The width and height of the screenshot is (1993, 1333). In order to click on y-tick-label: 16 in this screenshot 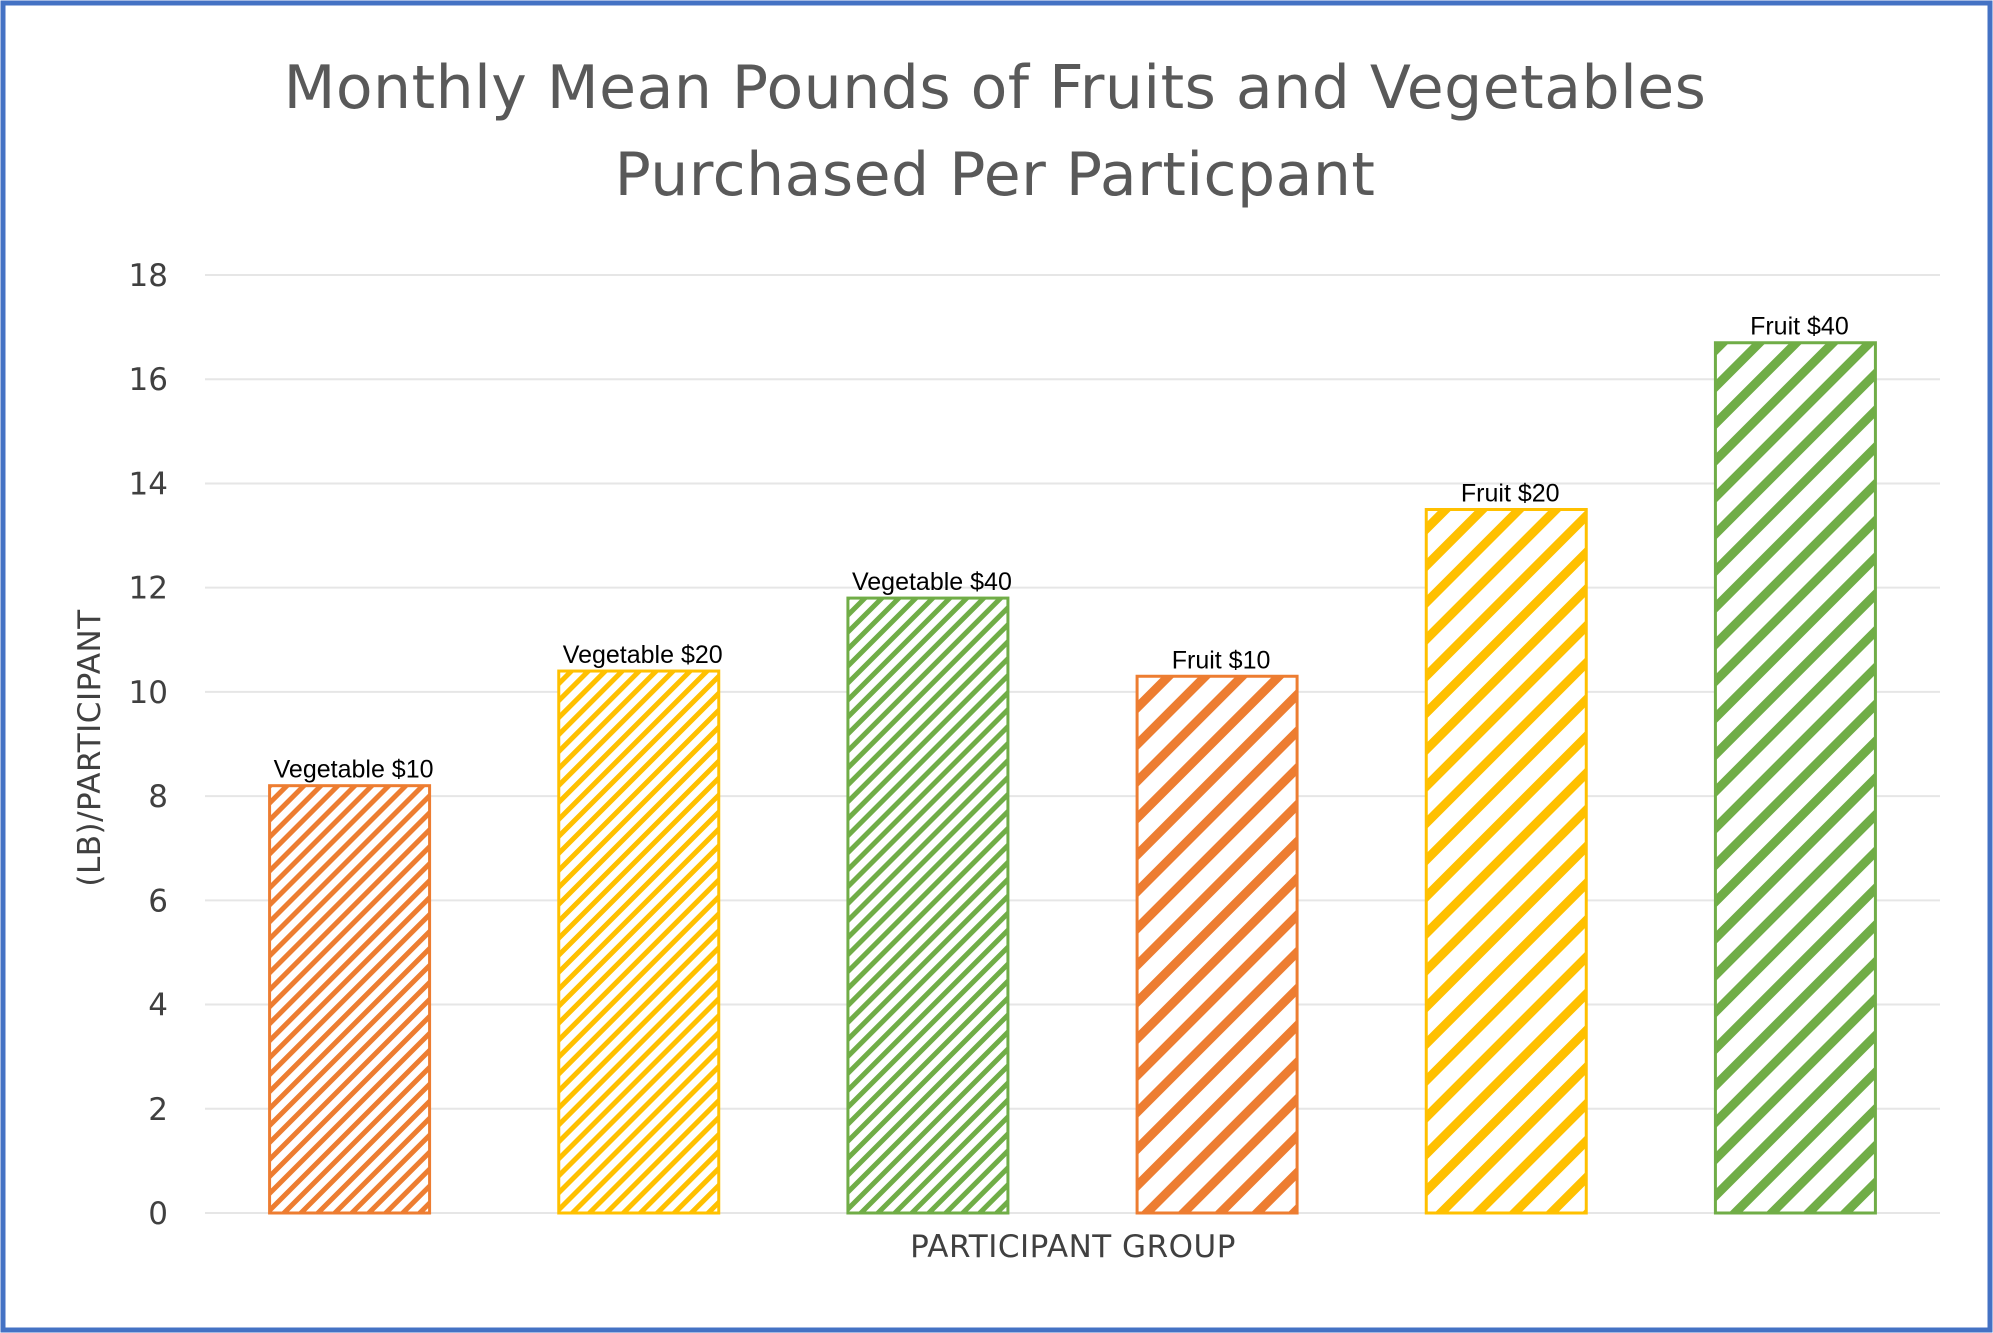, I will do `click(148, 380)`.